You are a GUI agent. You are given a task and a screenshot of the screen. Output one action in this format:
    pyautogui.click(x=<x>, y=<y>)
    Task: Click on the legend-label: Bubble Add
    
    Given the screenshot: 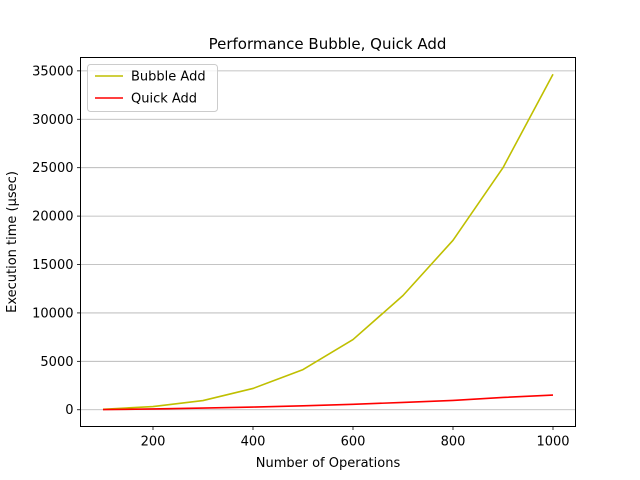 What is the action you would take?
    pyautogui.click(x=168, y=77)
    